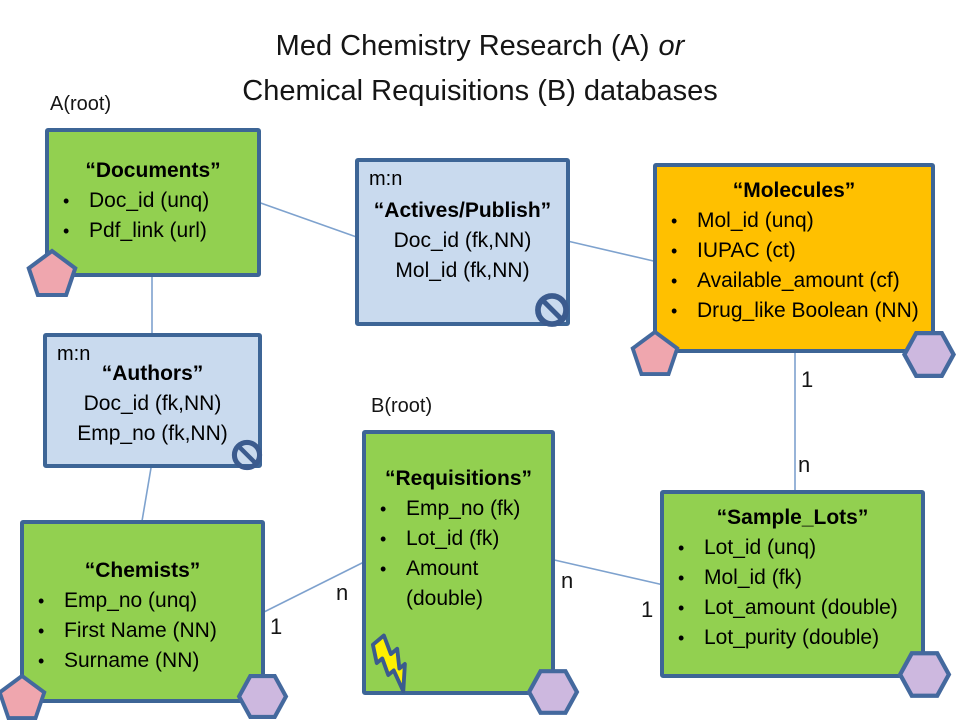 The width and height of the screenshot is (960, 720). What do you see at coordinates (313, 587) in the screenshot?
I see `connector-chemists-requisitions` at bounding box center [313, 587].